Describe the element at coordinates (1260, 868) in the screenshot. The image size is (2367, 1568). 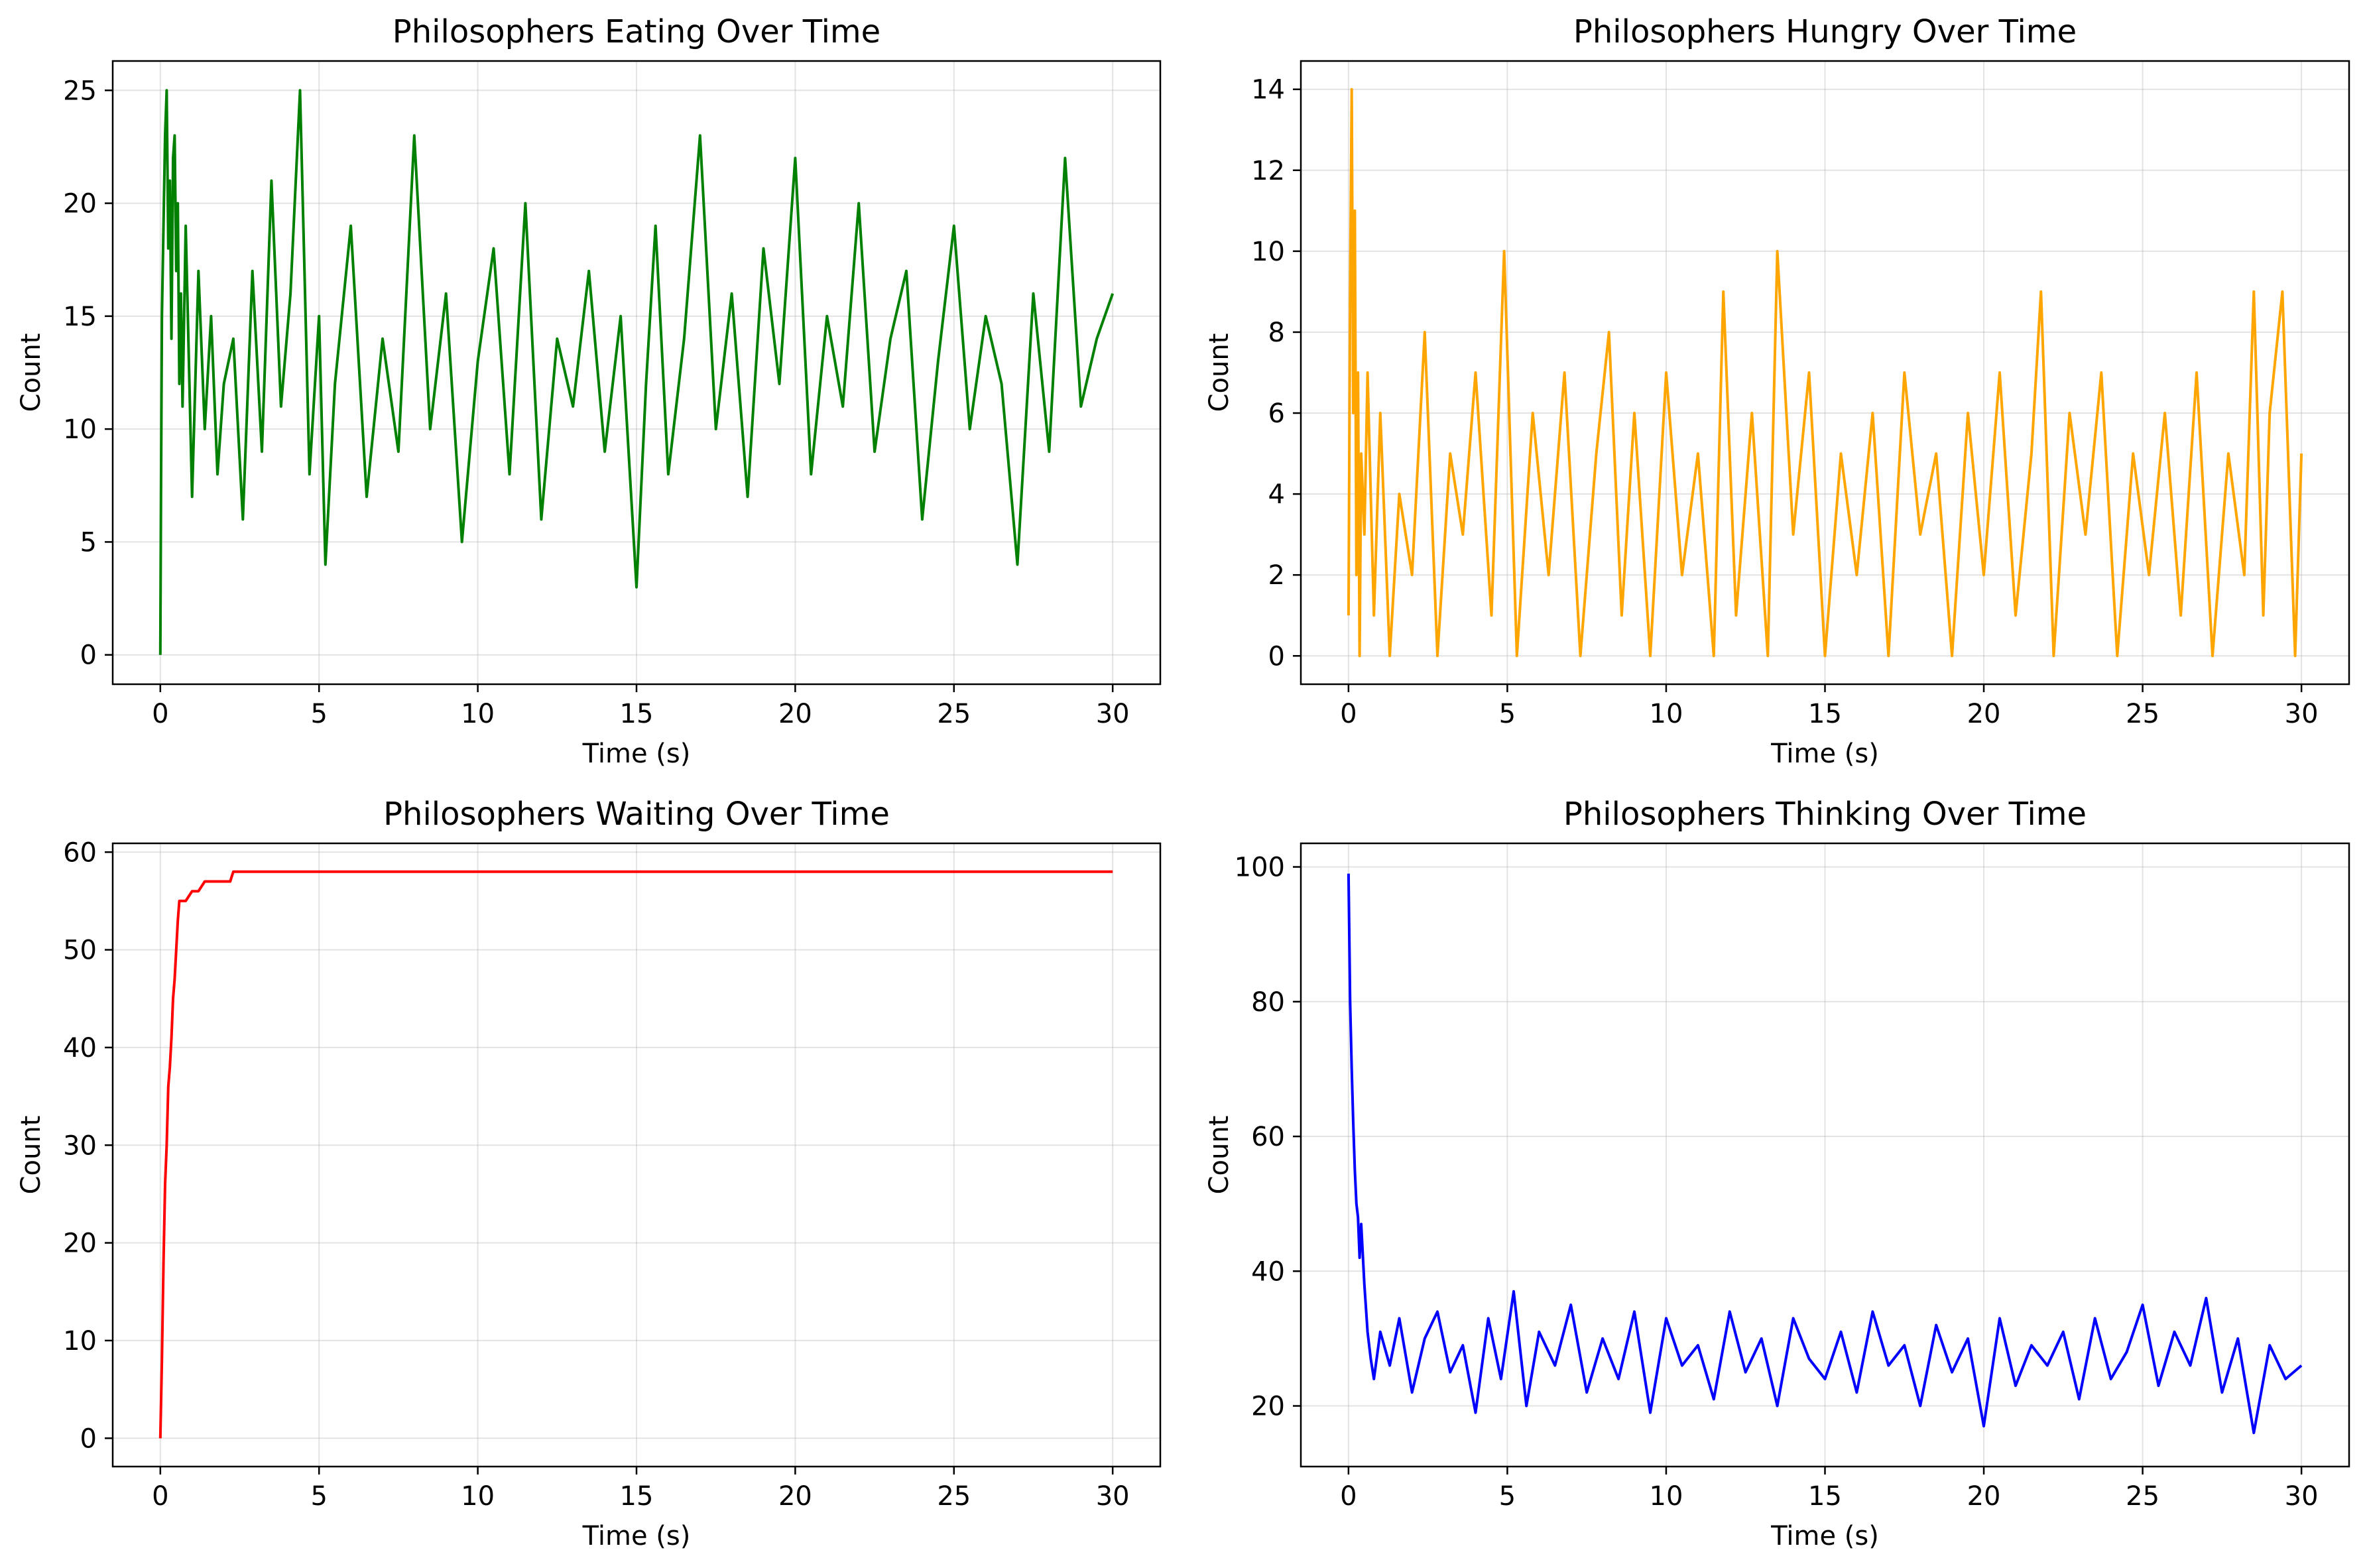
I see `y-tick-label: 100` at that location.